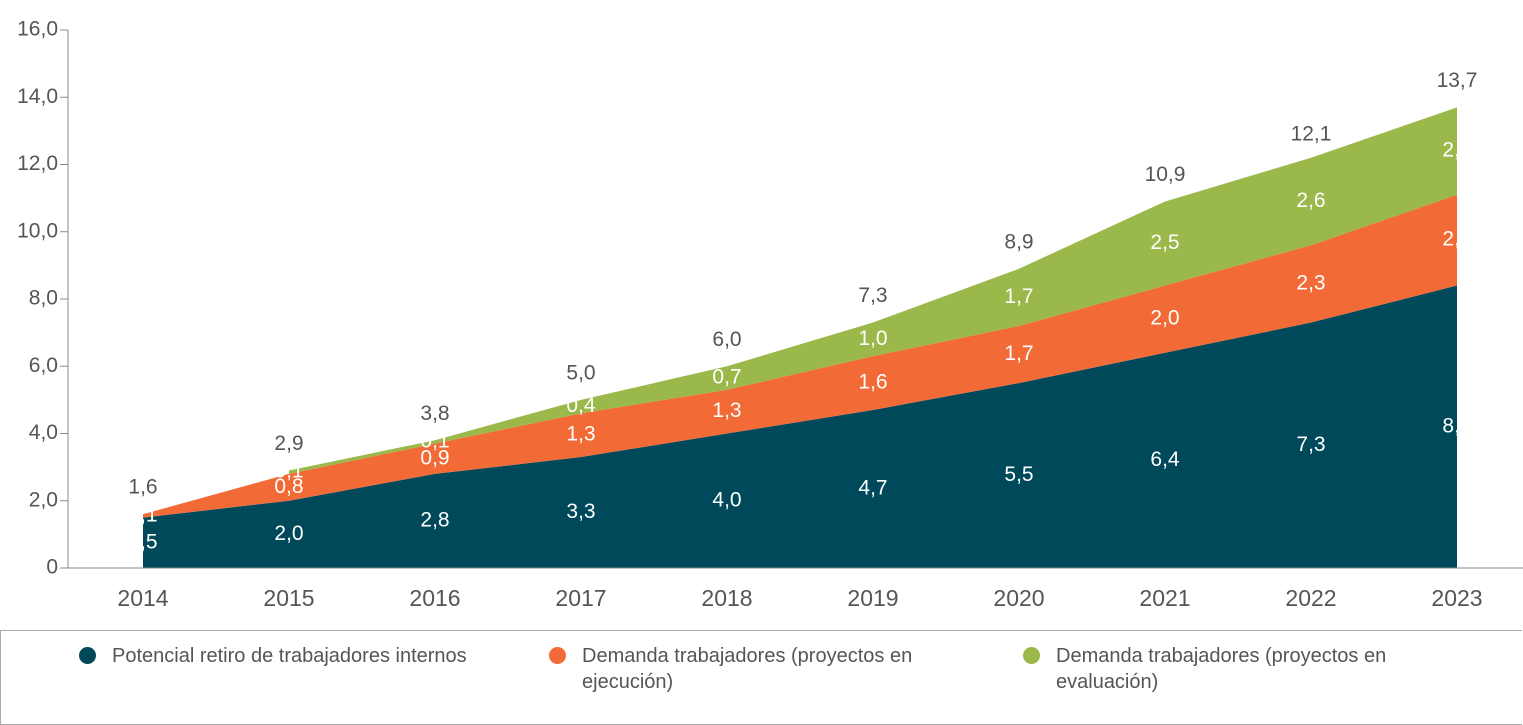  I want to click on total-label: 6,0, so click(726, 339).